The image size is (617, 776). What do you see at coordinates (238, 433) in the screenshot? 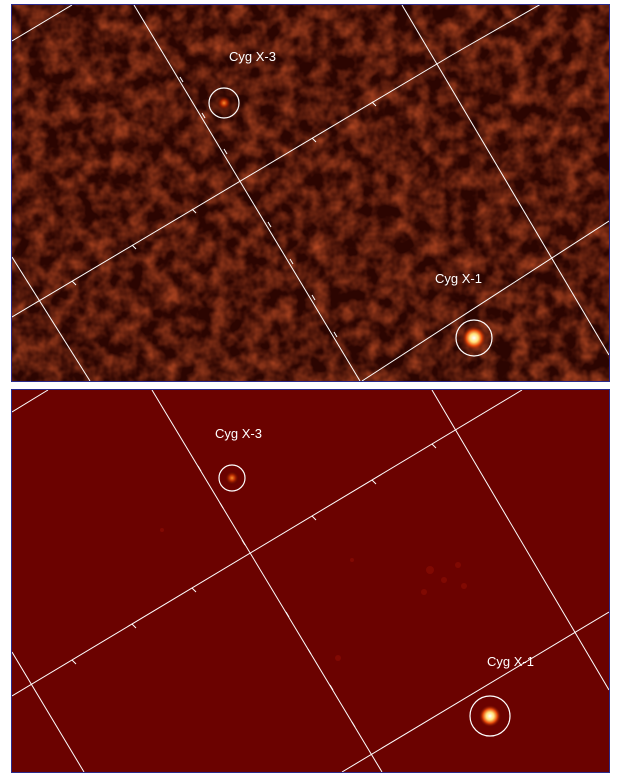
I see `source-label-cygx3-bottom: Cyg X-3` at bounding box center [238, 433].